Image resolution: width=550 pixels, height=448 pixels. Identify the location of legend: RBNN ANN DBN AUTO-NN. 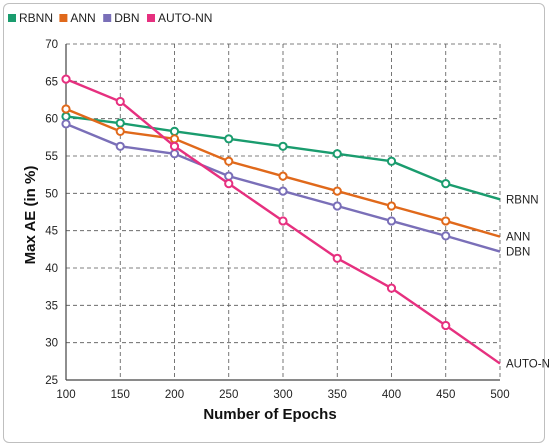
(110, 18).